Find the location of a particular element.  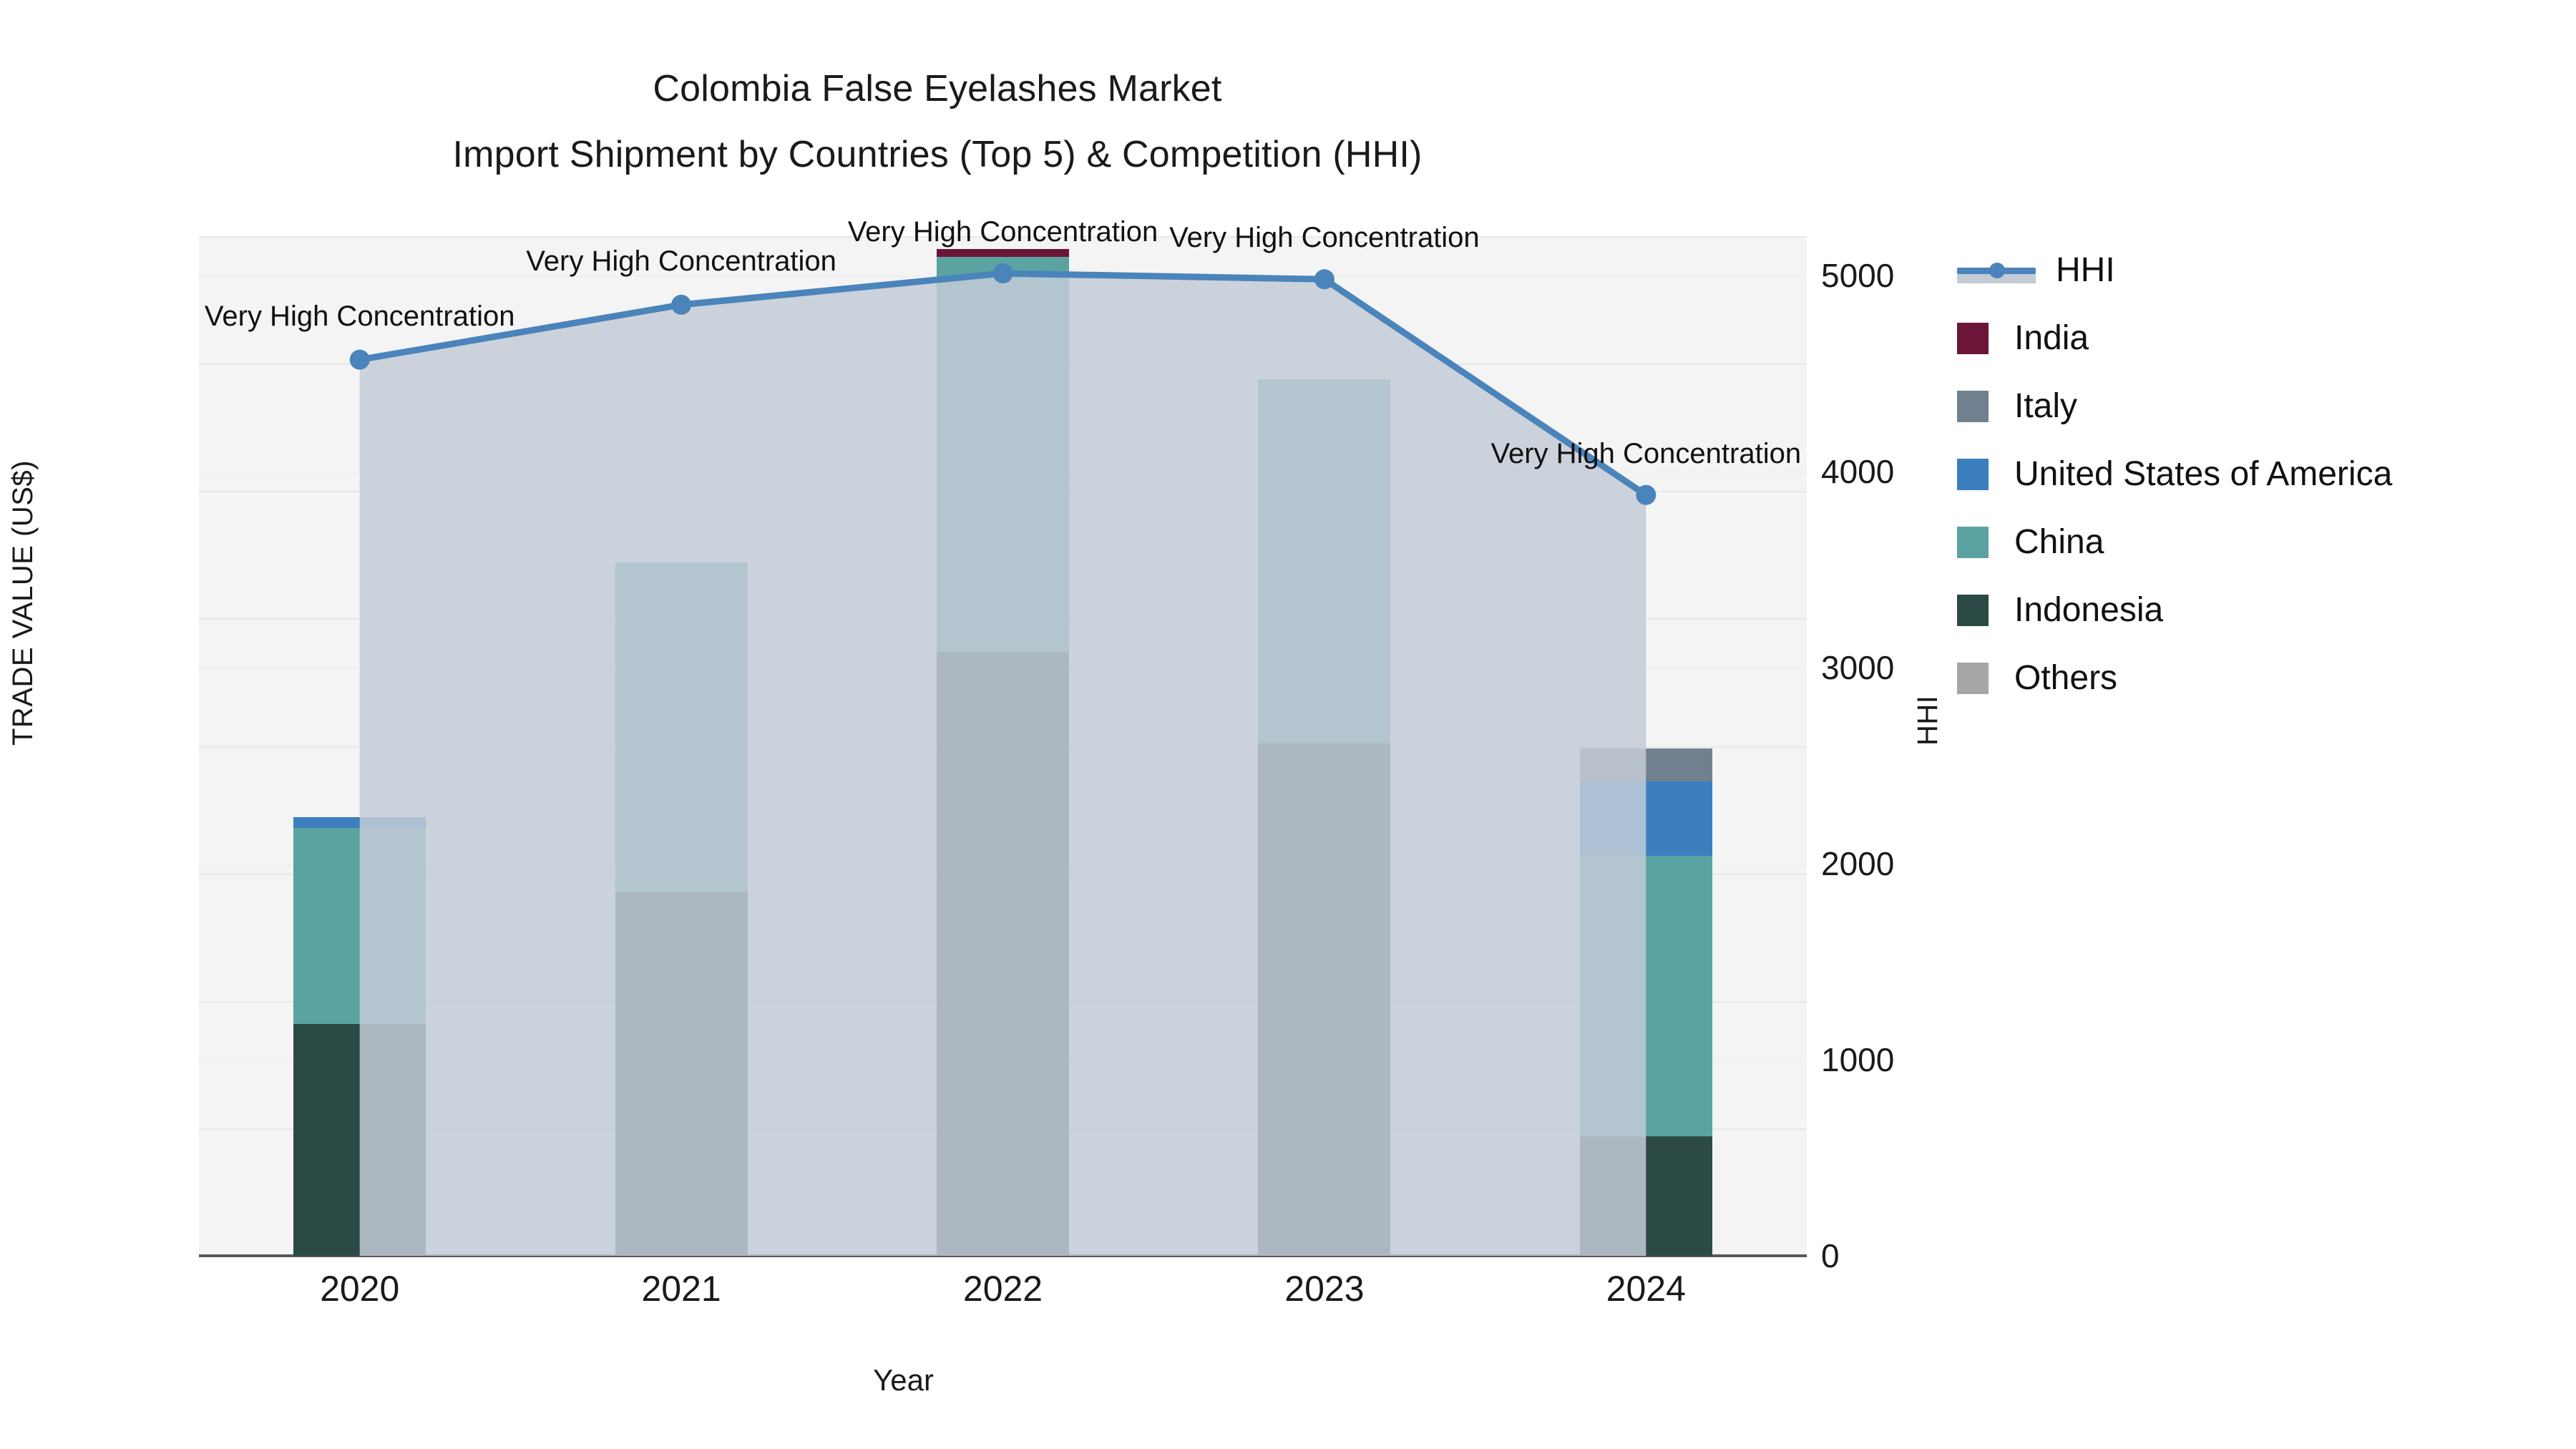

bar-segment-india is located at coordinates (1003, 252).